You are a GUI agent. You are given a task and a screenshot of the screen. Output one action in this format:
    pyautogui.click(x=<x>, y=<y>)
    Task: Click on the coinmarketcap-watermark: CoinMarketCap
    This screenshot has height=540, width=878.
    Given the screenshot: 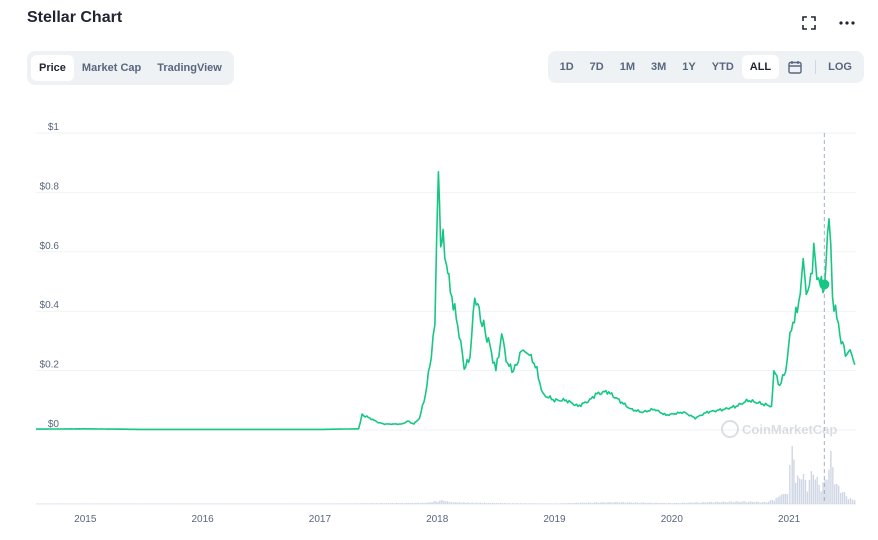 What is the action you would take?
    pyautogui.click(x=779, y=429)
    